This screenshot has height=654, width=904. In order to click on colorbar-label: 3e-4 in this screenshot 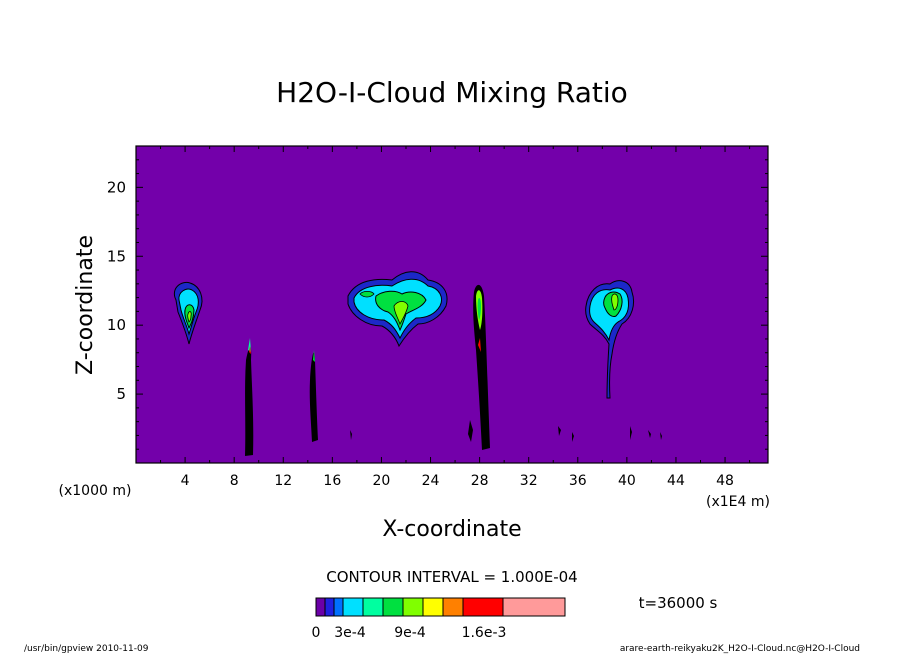, I will do `click(350, 633)`.